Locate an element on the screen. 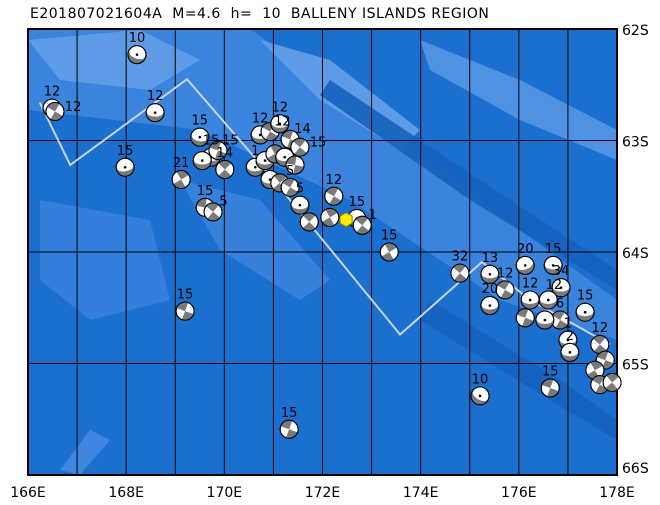  lat-tick-label: 63S is located at coordinates (635, 143).